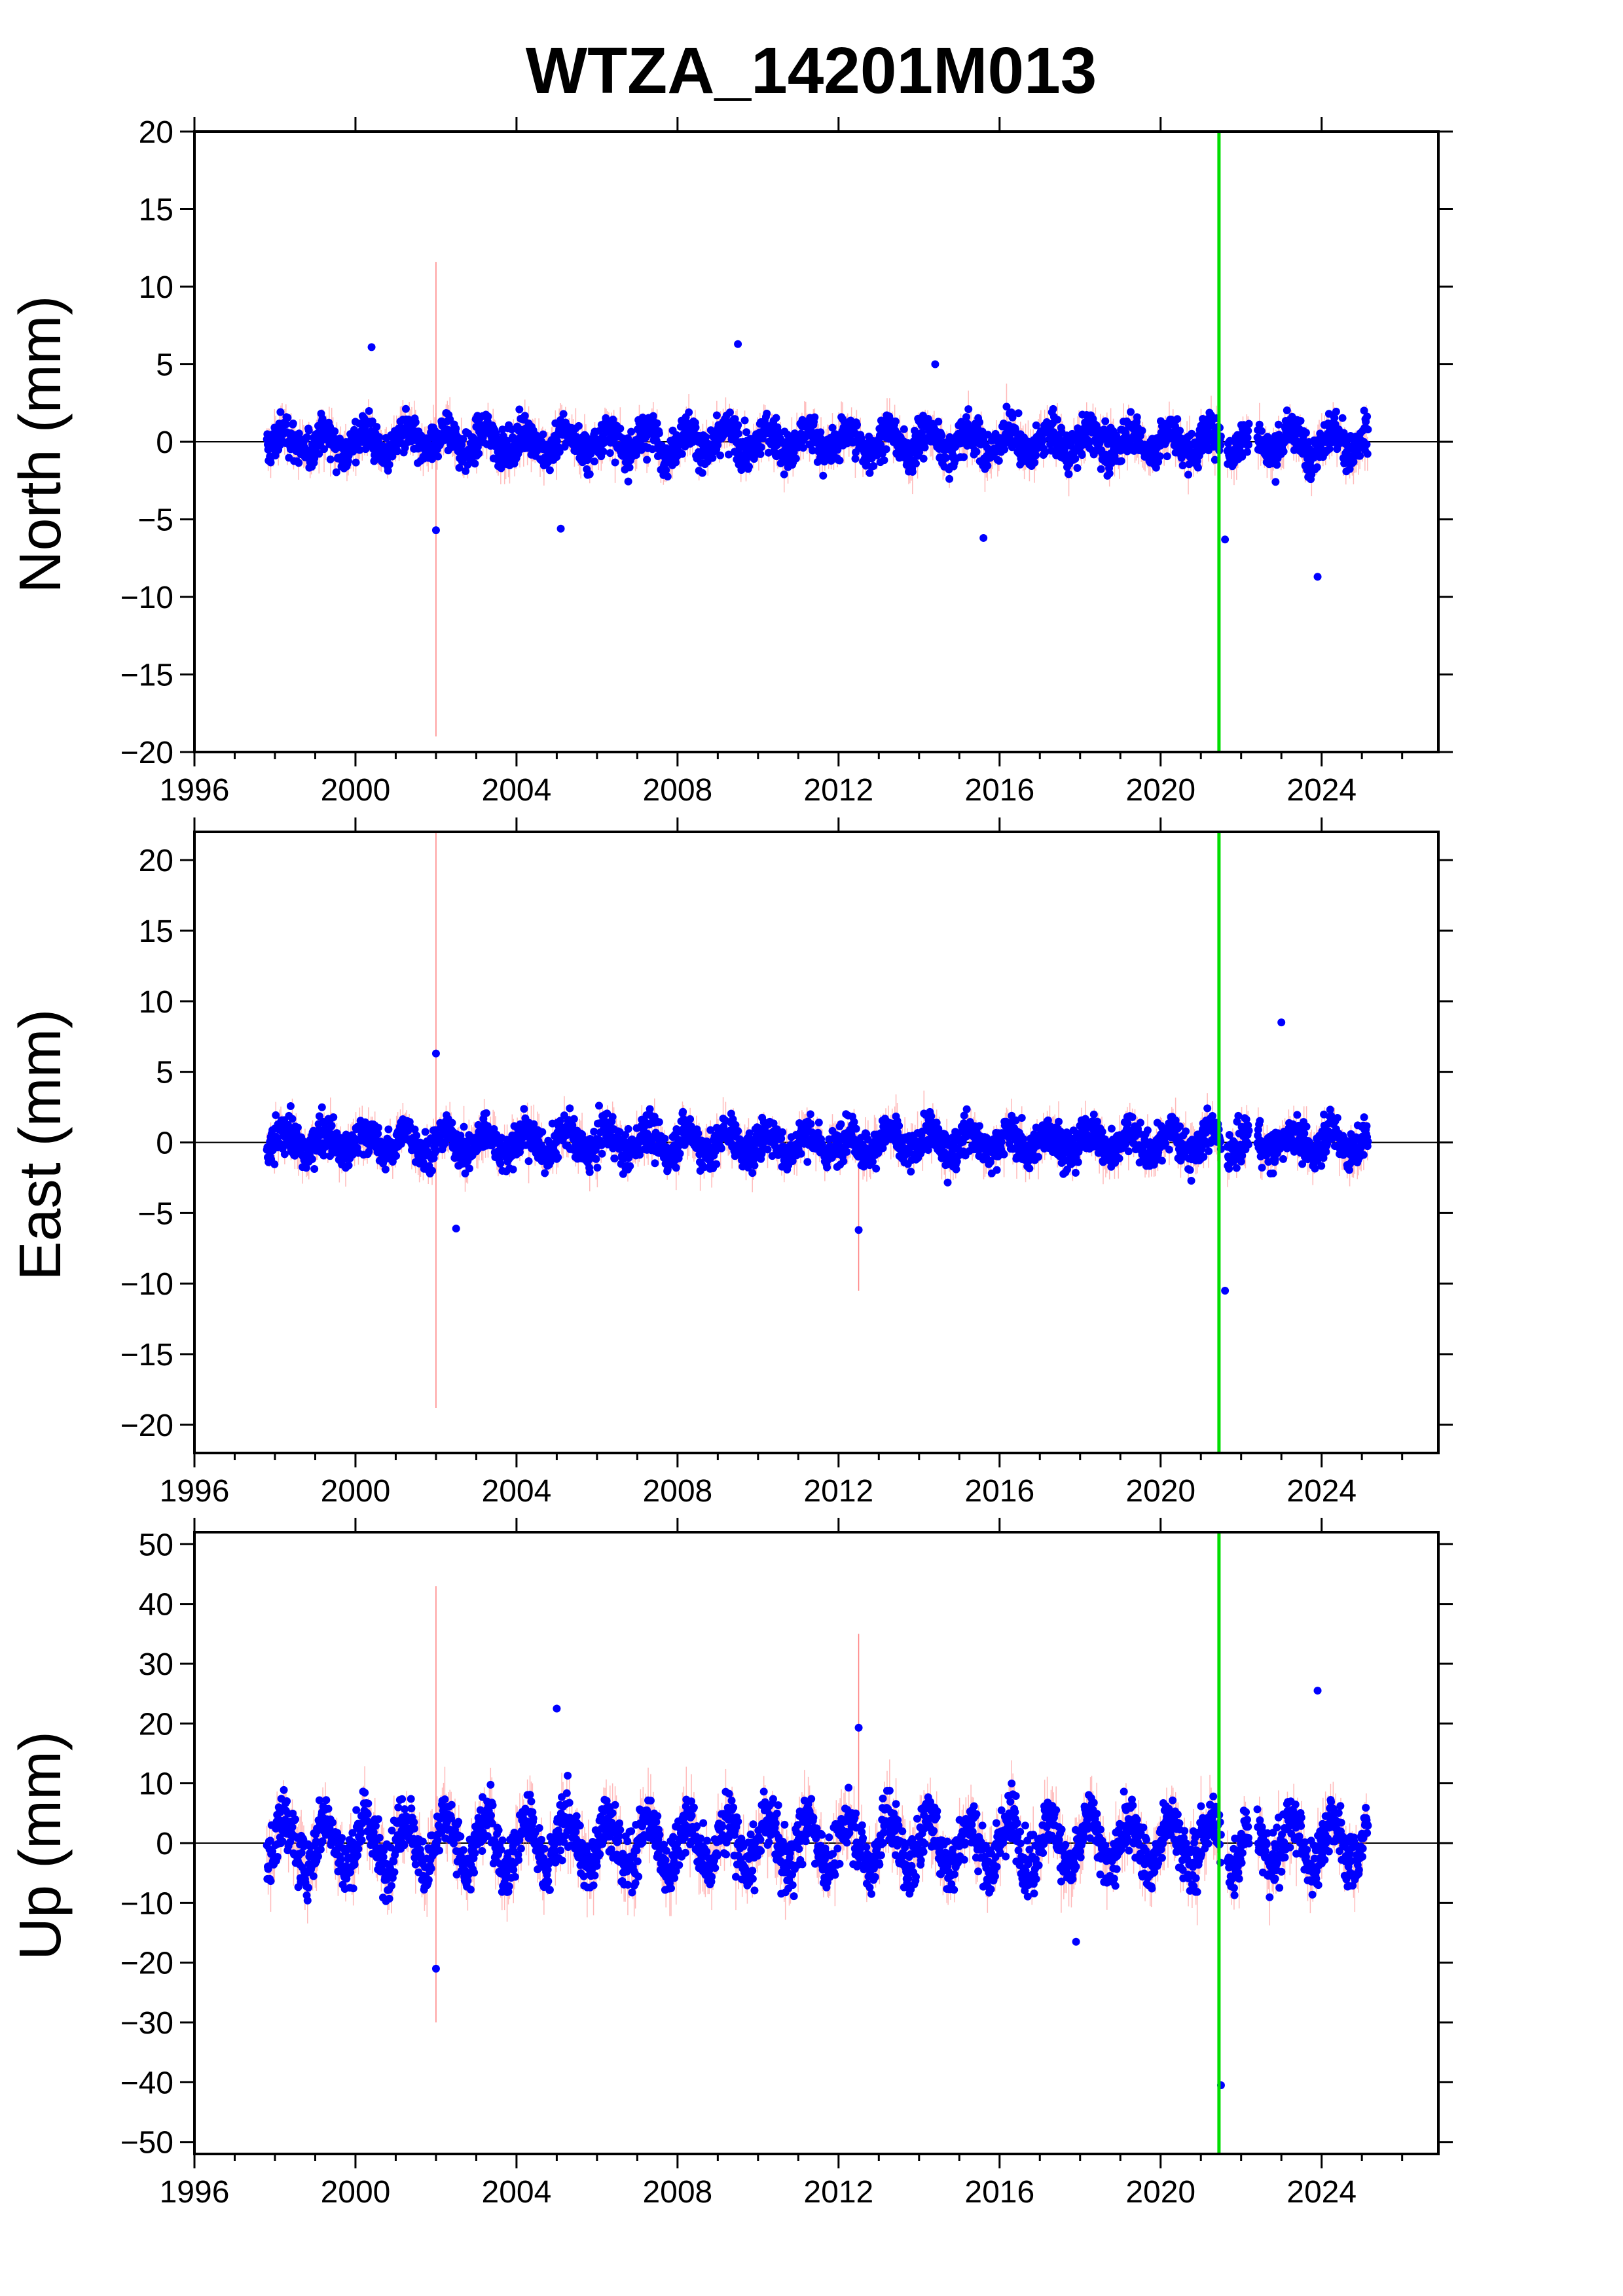  I want to click on y-axis-label: North (mm), so click(40, 445).